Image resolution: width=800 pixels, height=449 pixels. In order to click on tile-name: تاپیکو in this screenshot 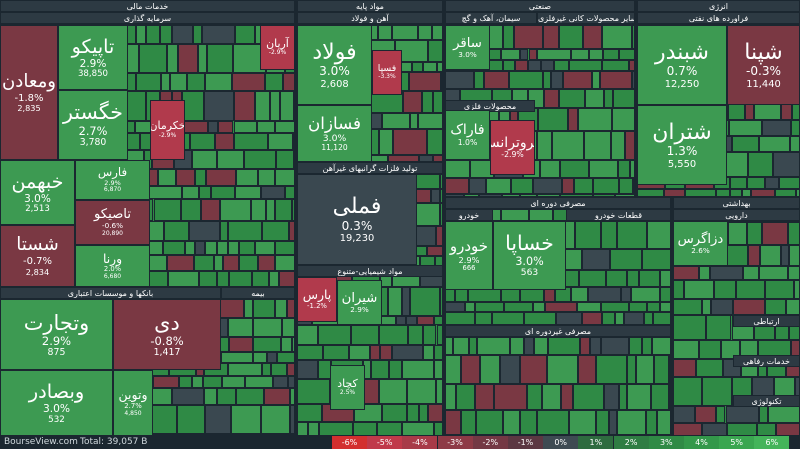, I will do `click(93, 46)`.